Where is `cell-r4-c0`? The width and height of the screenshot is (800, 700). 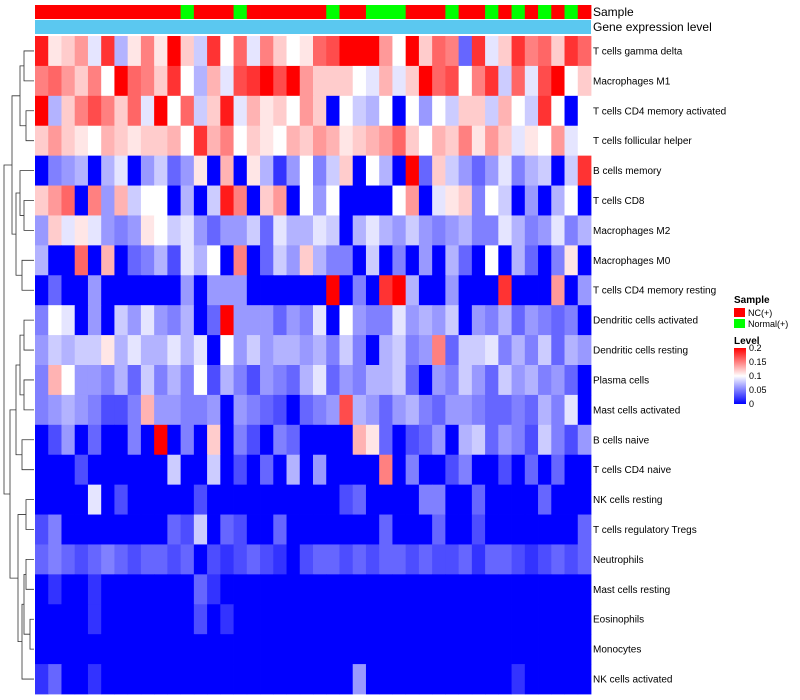
cell-r4-c0 is located at coordinates (42, 170).